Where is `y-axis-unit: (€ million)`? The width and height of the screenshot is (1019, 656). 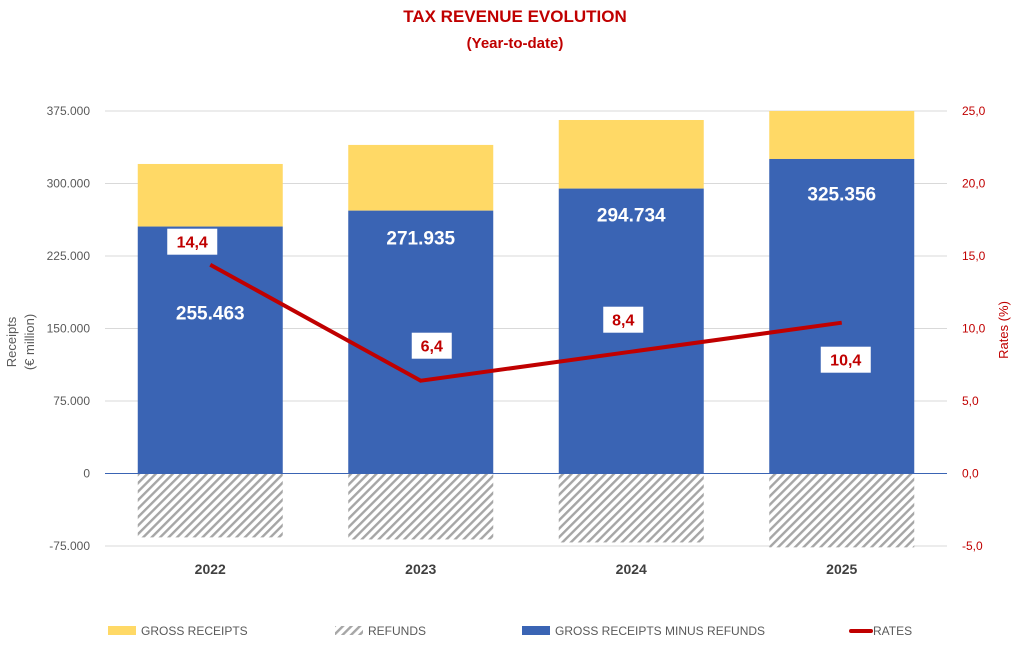 y-axis-unit: (€ million) is located at coordinates (29, 342).